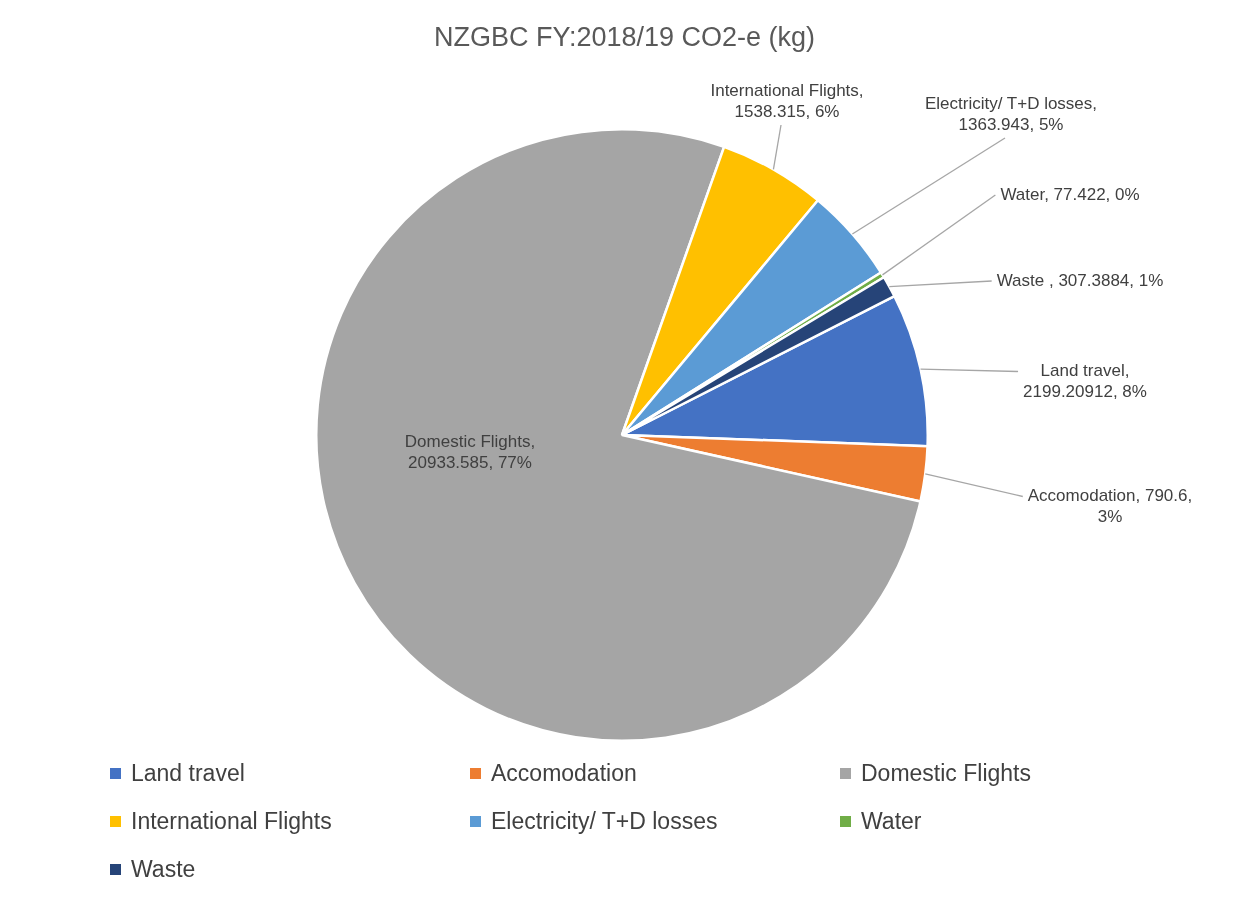 The width and height of the screenshot is (1249, 913). I want to click on data-label: Land travel, 2199.20912, 8%, so click(1085, 381).